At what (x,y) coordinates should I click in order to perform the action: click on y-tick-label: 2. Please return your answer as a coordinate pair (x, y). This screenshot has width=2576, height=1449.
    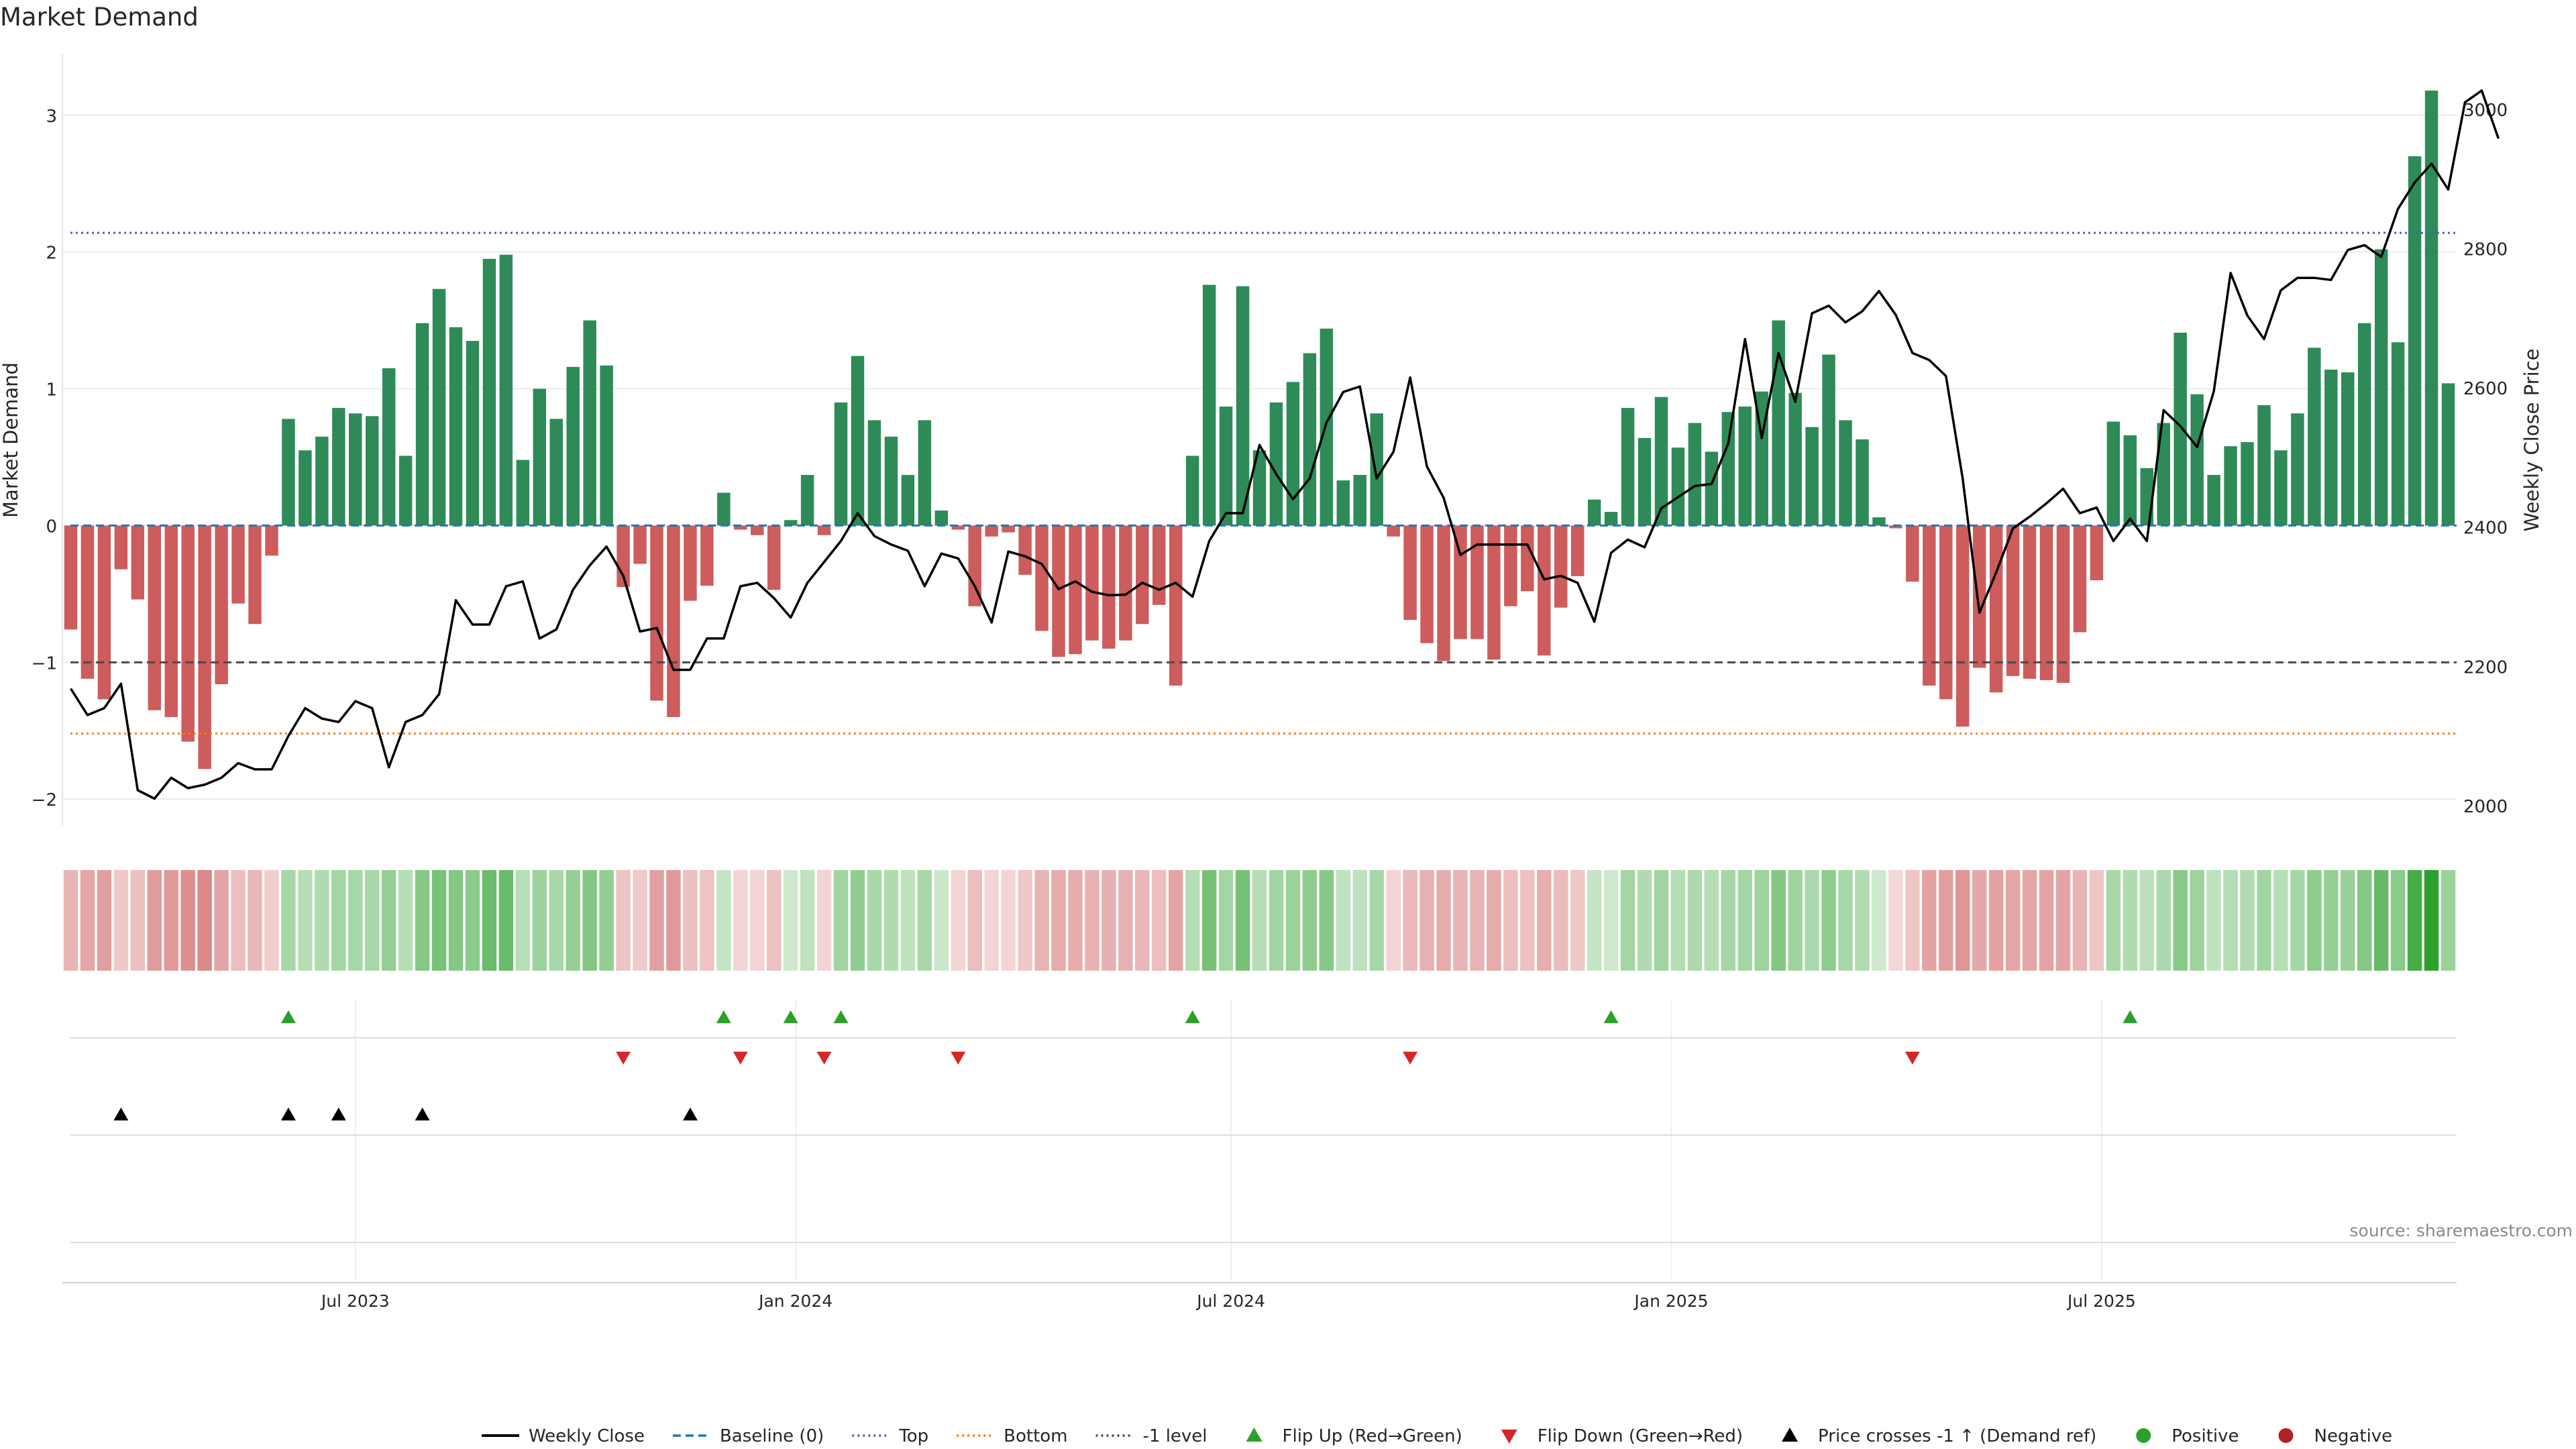
    Looking at the image, I should click on (51, 254).